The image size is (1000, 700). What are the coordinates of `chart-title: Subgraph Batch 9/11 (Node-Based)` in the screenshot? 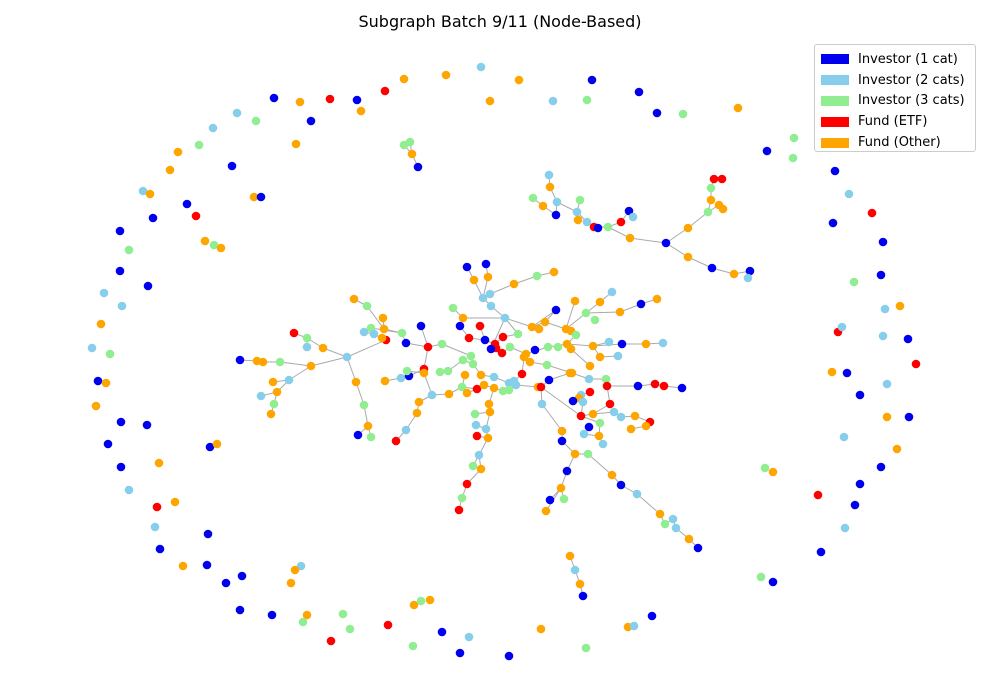 It's located at (500, 21).